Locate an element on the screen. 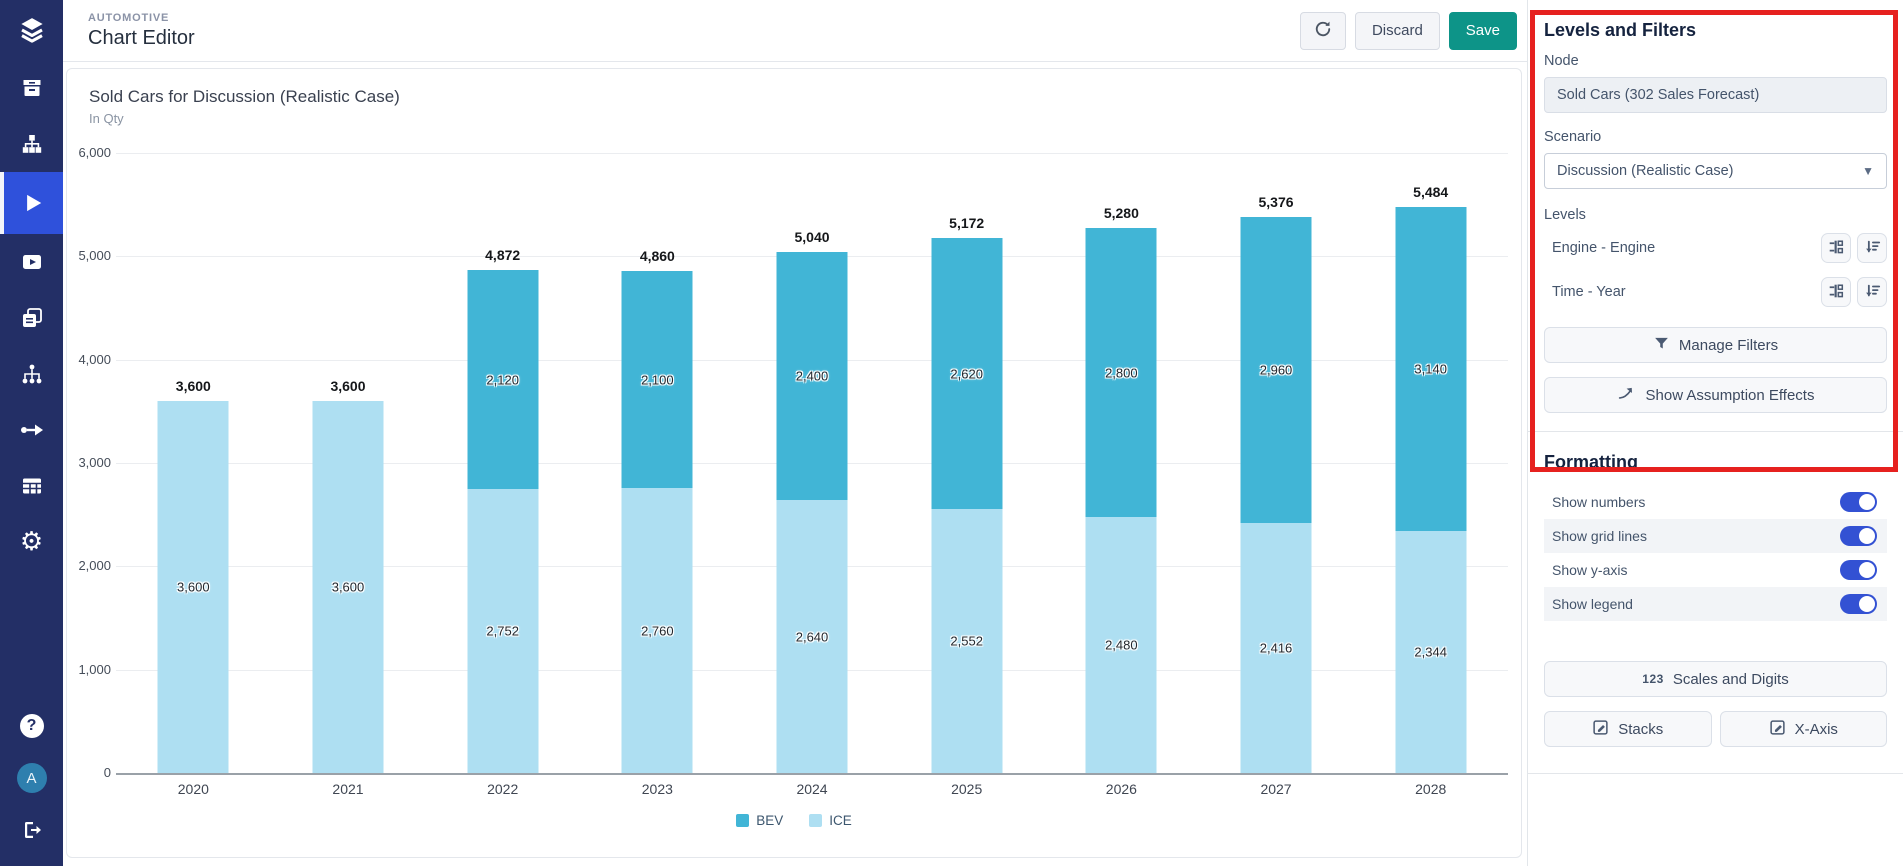  bar-stack: 2,100 2,760 is located at coordinates (657, 522).